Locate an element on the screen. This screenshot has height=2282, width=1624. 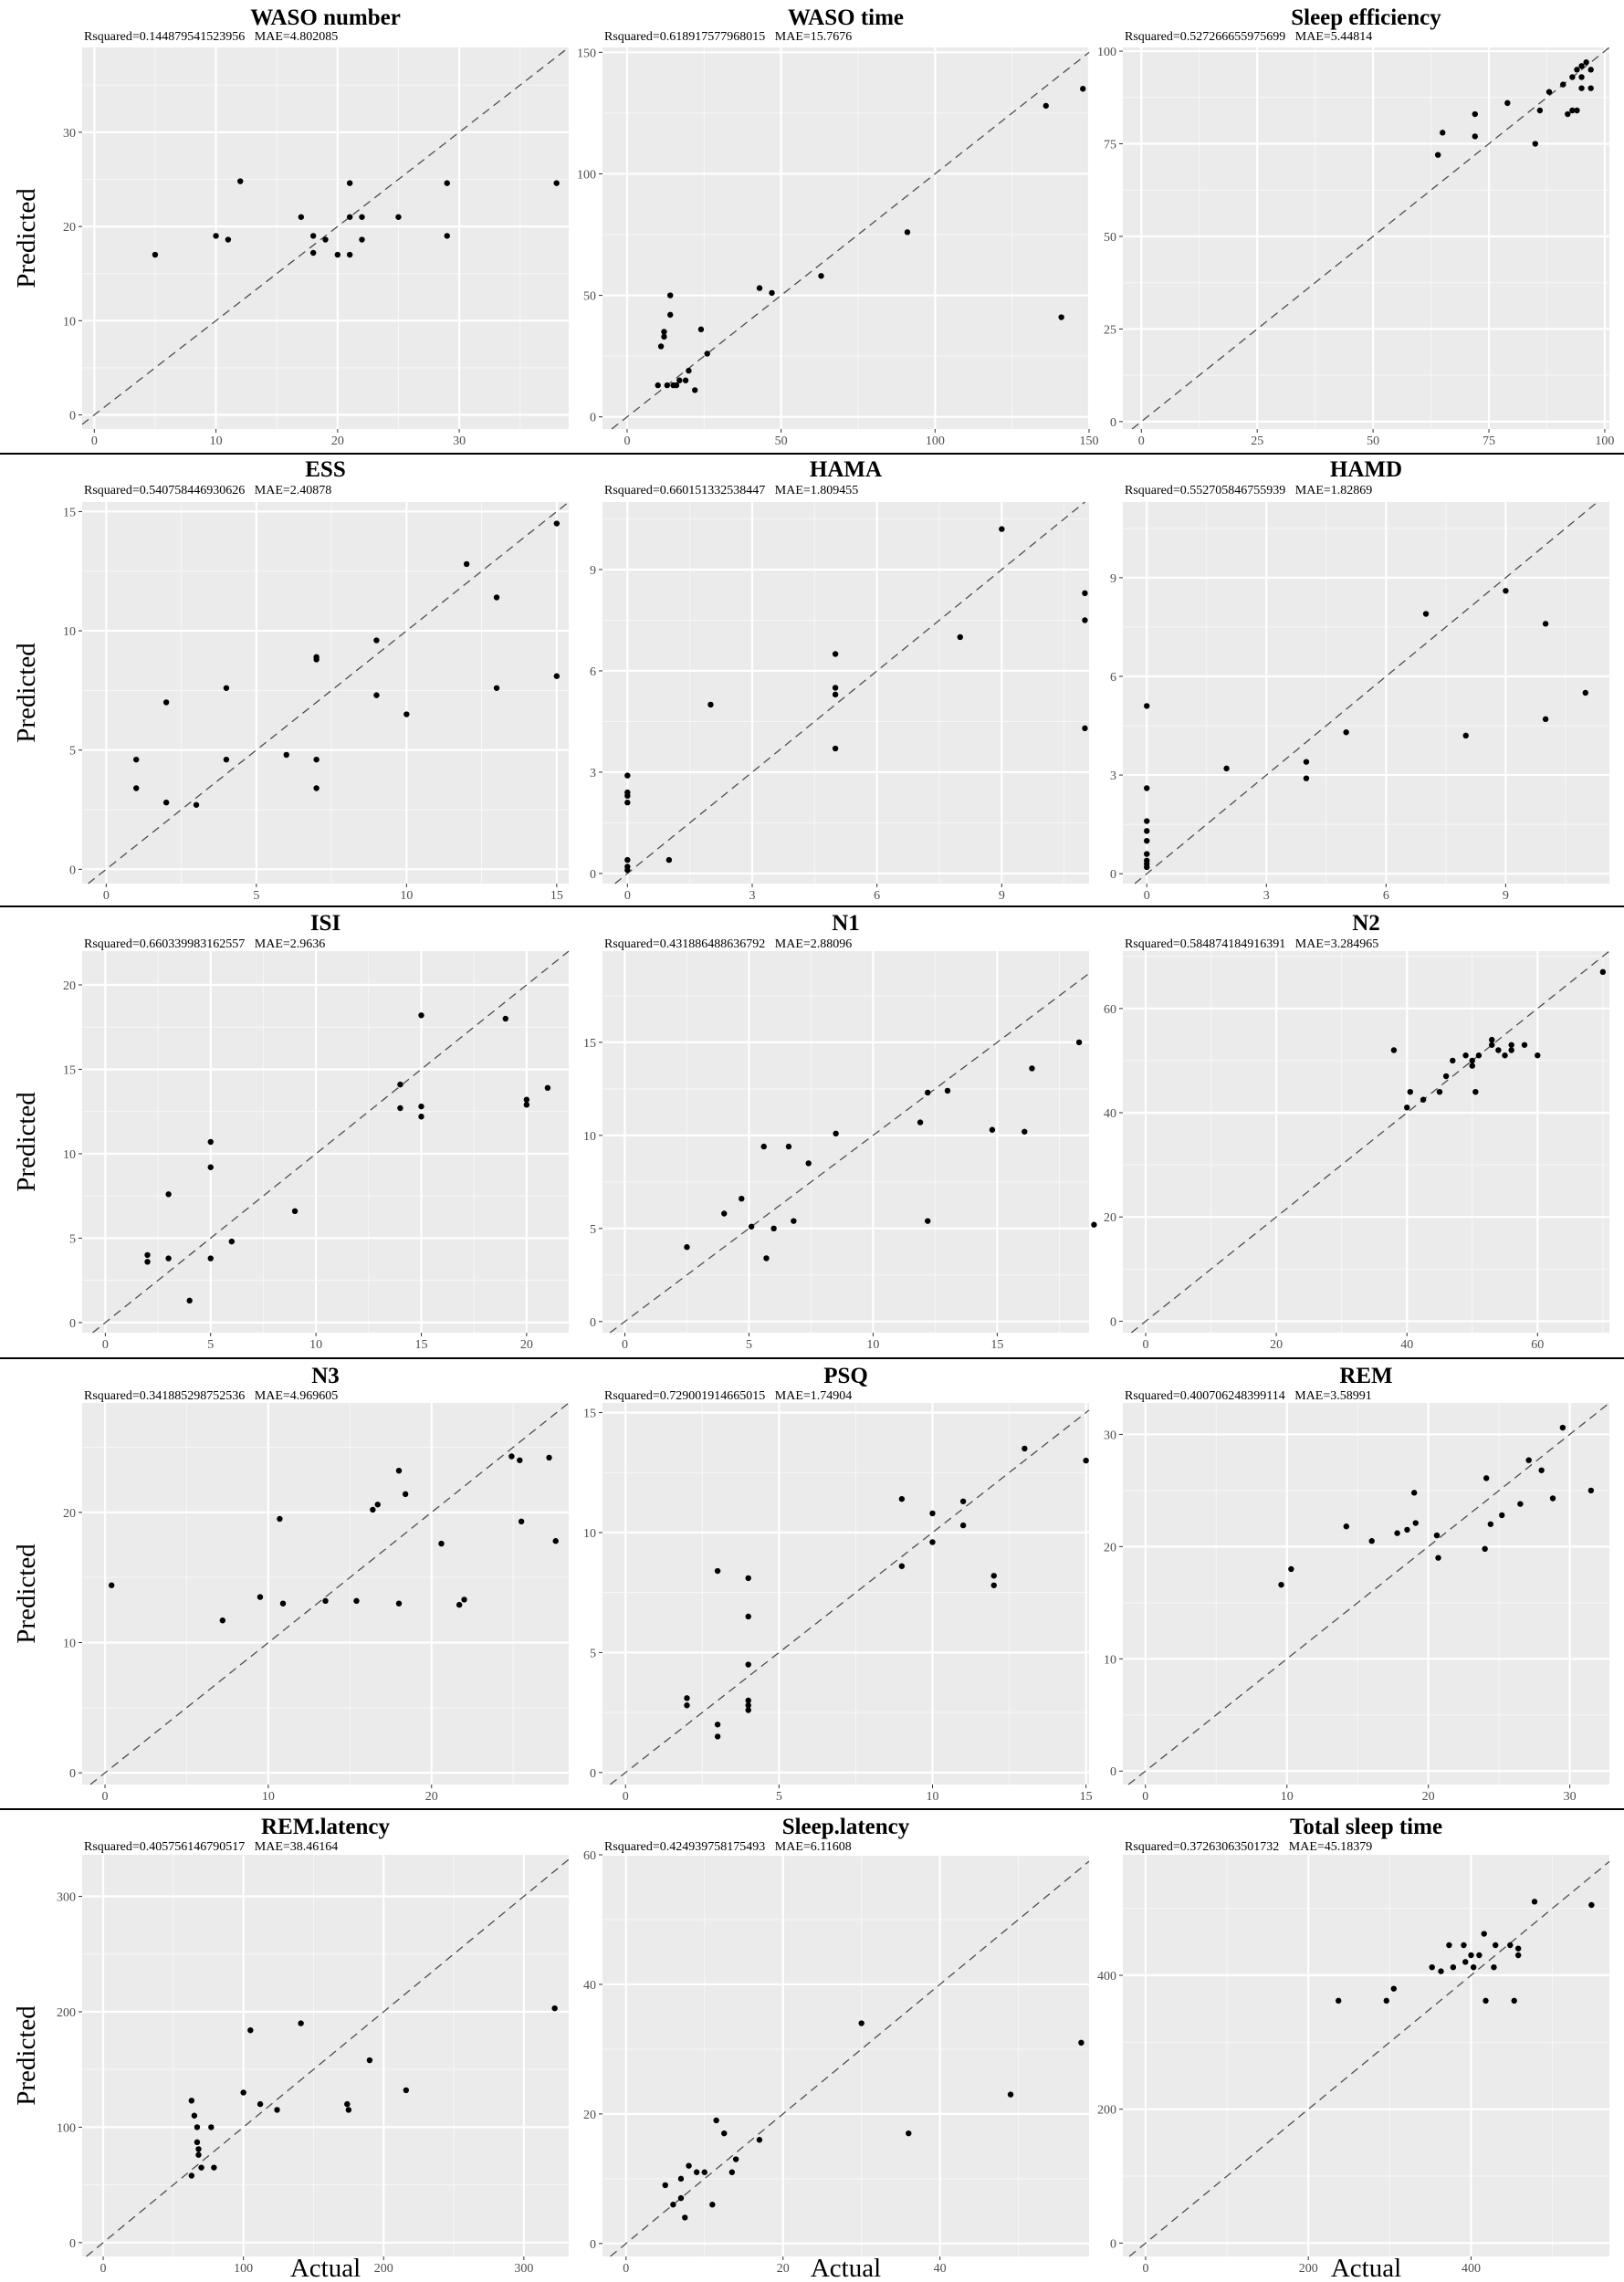
panel-stats: Rsquared=0.431886488636792 MAE=2.88096 is located at coordinates (728, 944).